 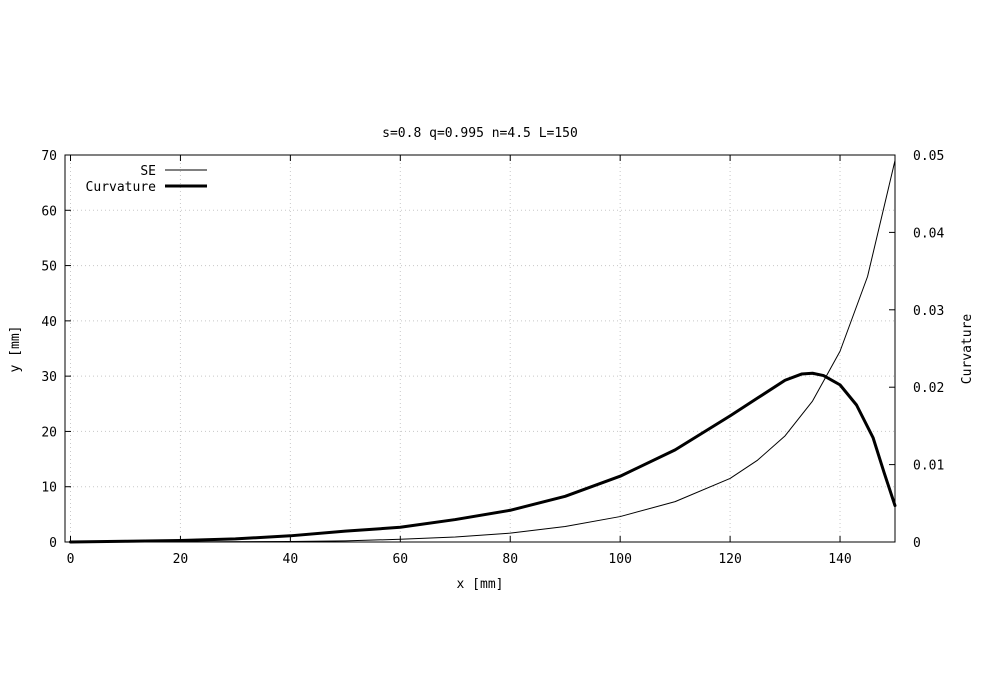 What do you see at coordinates (928, 311) in the screenshot?
I see `y2-tick-label: 0.03` at bounding box center [928, 311].